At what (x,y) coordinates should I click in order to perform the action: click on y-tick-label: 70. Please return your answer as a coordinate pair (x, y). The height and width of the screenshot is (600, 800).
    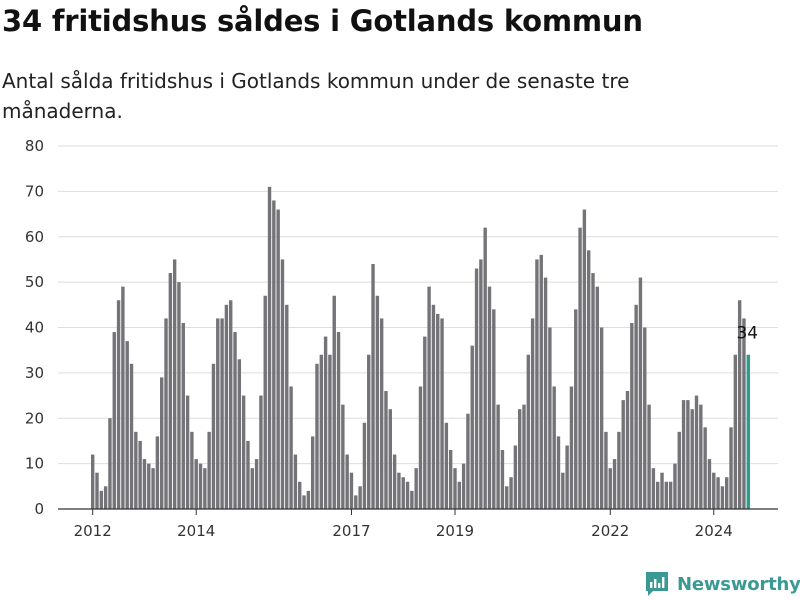
    Looking at the image, I should click on (34, 191).